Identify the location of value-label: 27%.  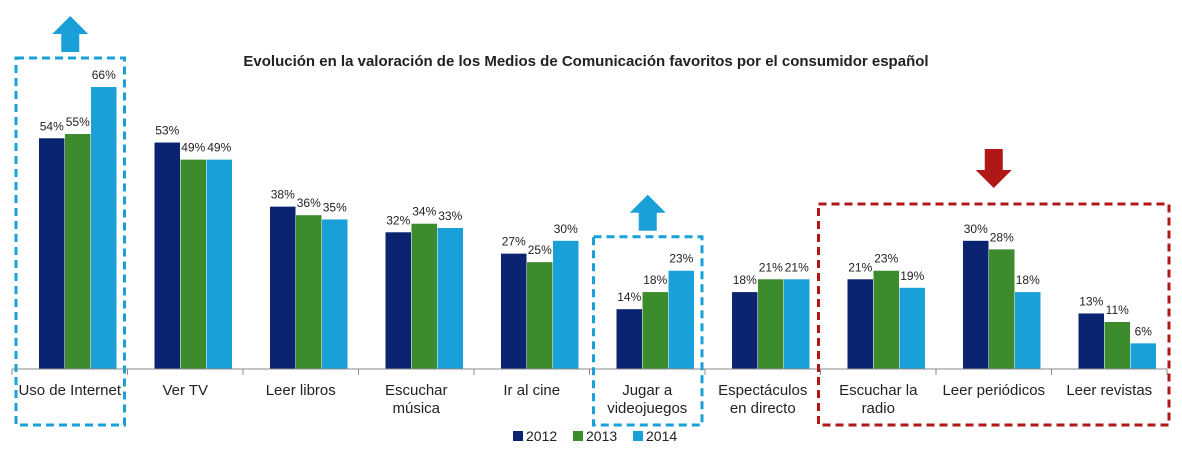
(514, 242).